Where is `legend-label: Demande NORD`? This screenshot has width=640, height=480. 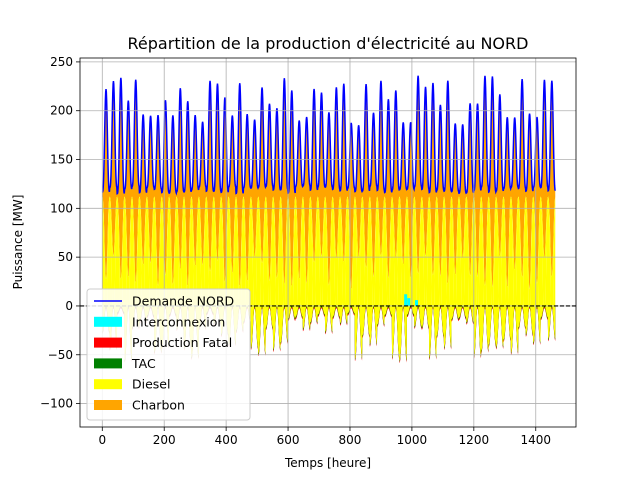 legend-label: Demande NORD is located at coordinates (183, 301).